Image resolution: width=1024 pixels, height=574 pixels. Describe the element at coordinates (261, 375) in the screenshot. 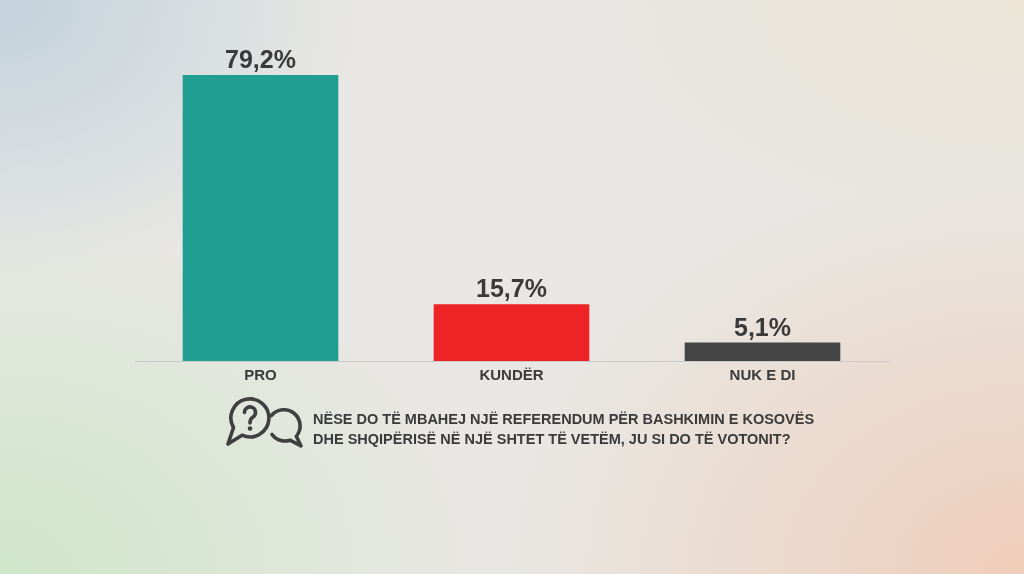

I see `x-tick-label: PRO` at that location.